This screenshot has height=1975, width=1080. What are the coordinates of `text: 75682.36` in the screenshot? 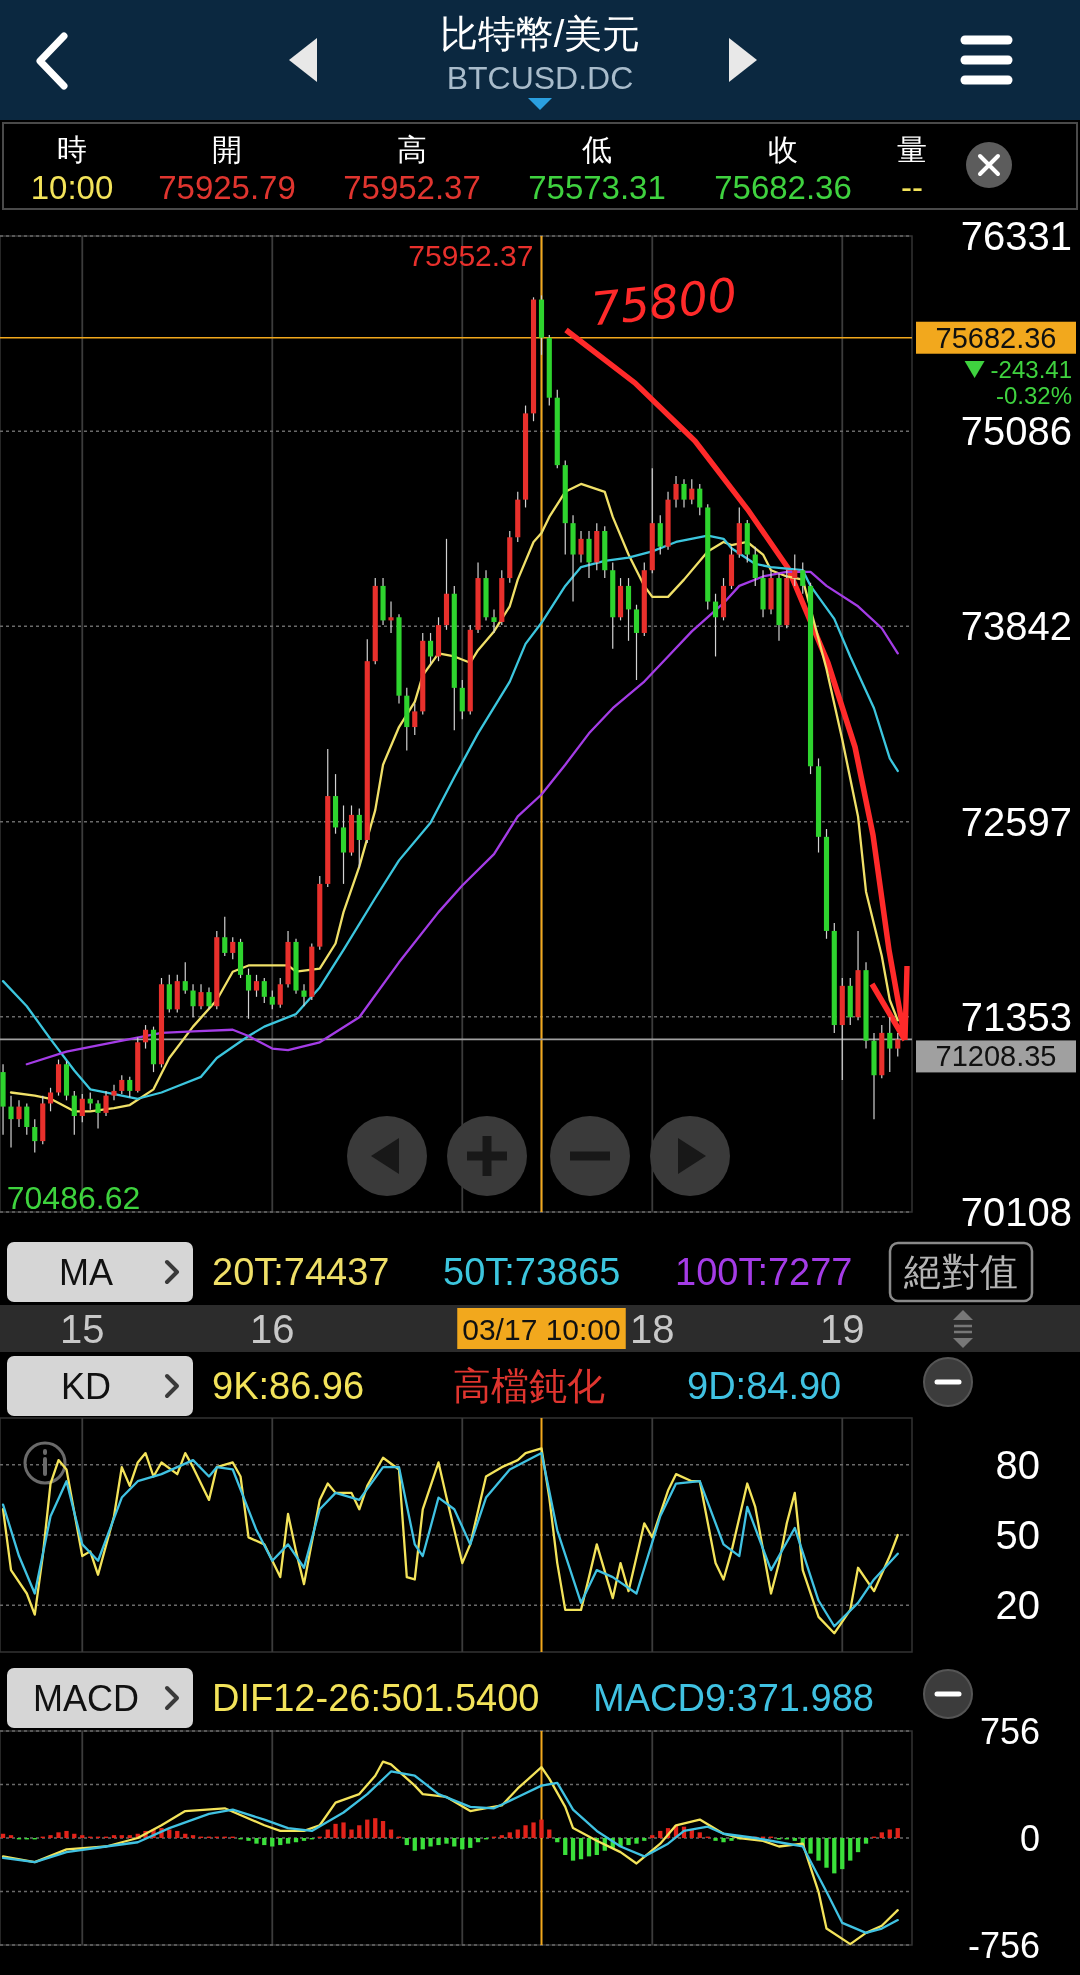 It's located at (783, 187).